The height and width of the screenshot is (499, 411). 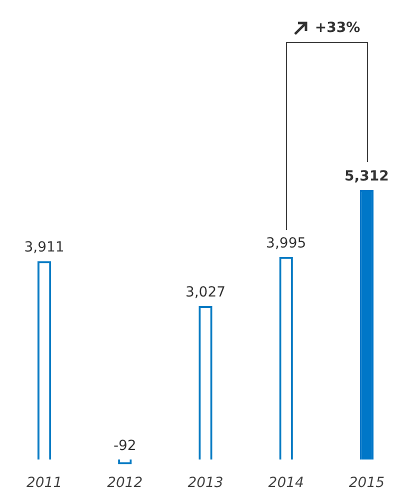 What do you see at coordinates (286, 243) in the screenshot?
I see `data-label: 3,995` at bounding box center [286, 243].